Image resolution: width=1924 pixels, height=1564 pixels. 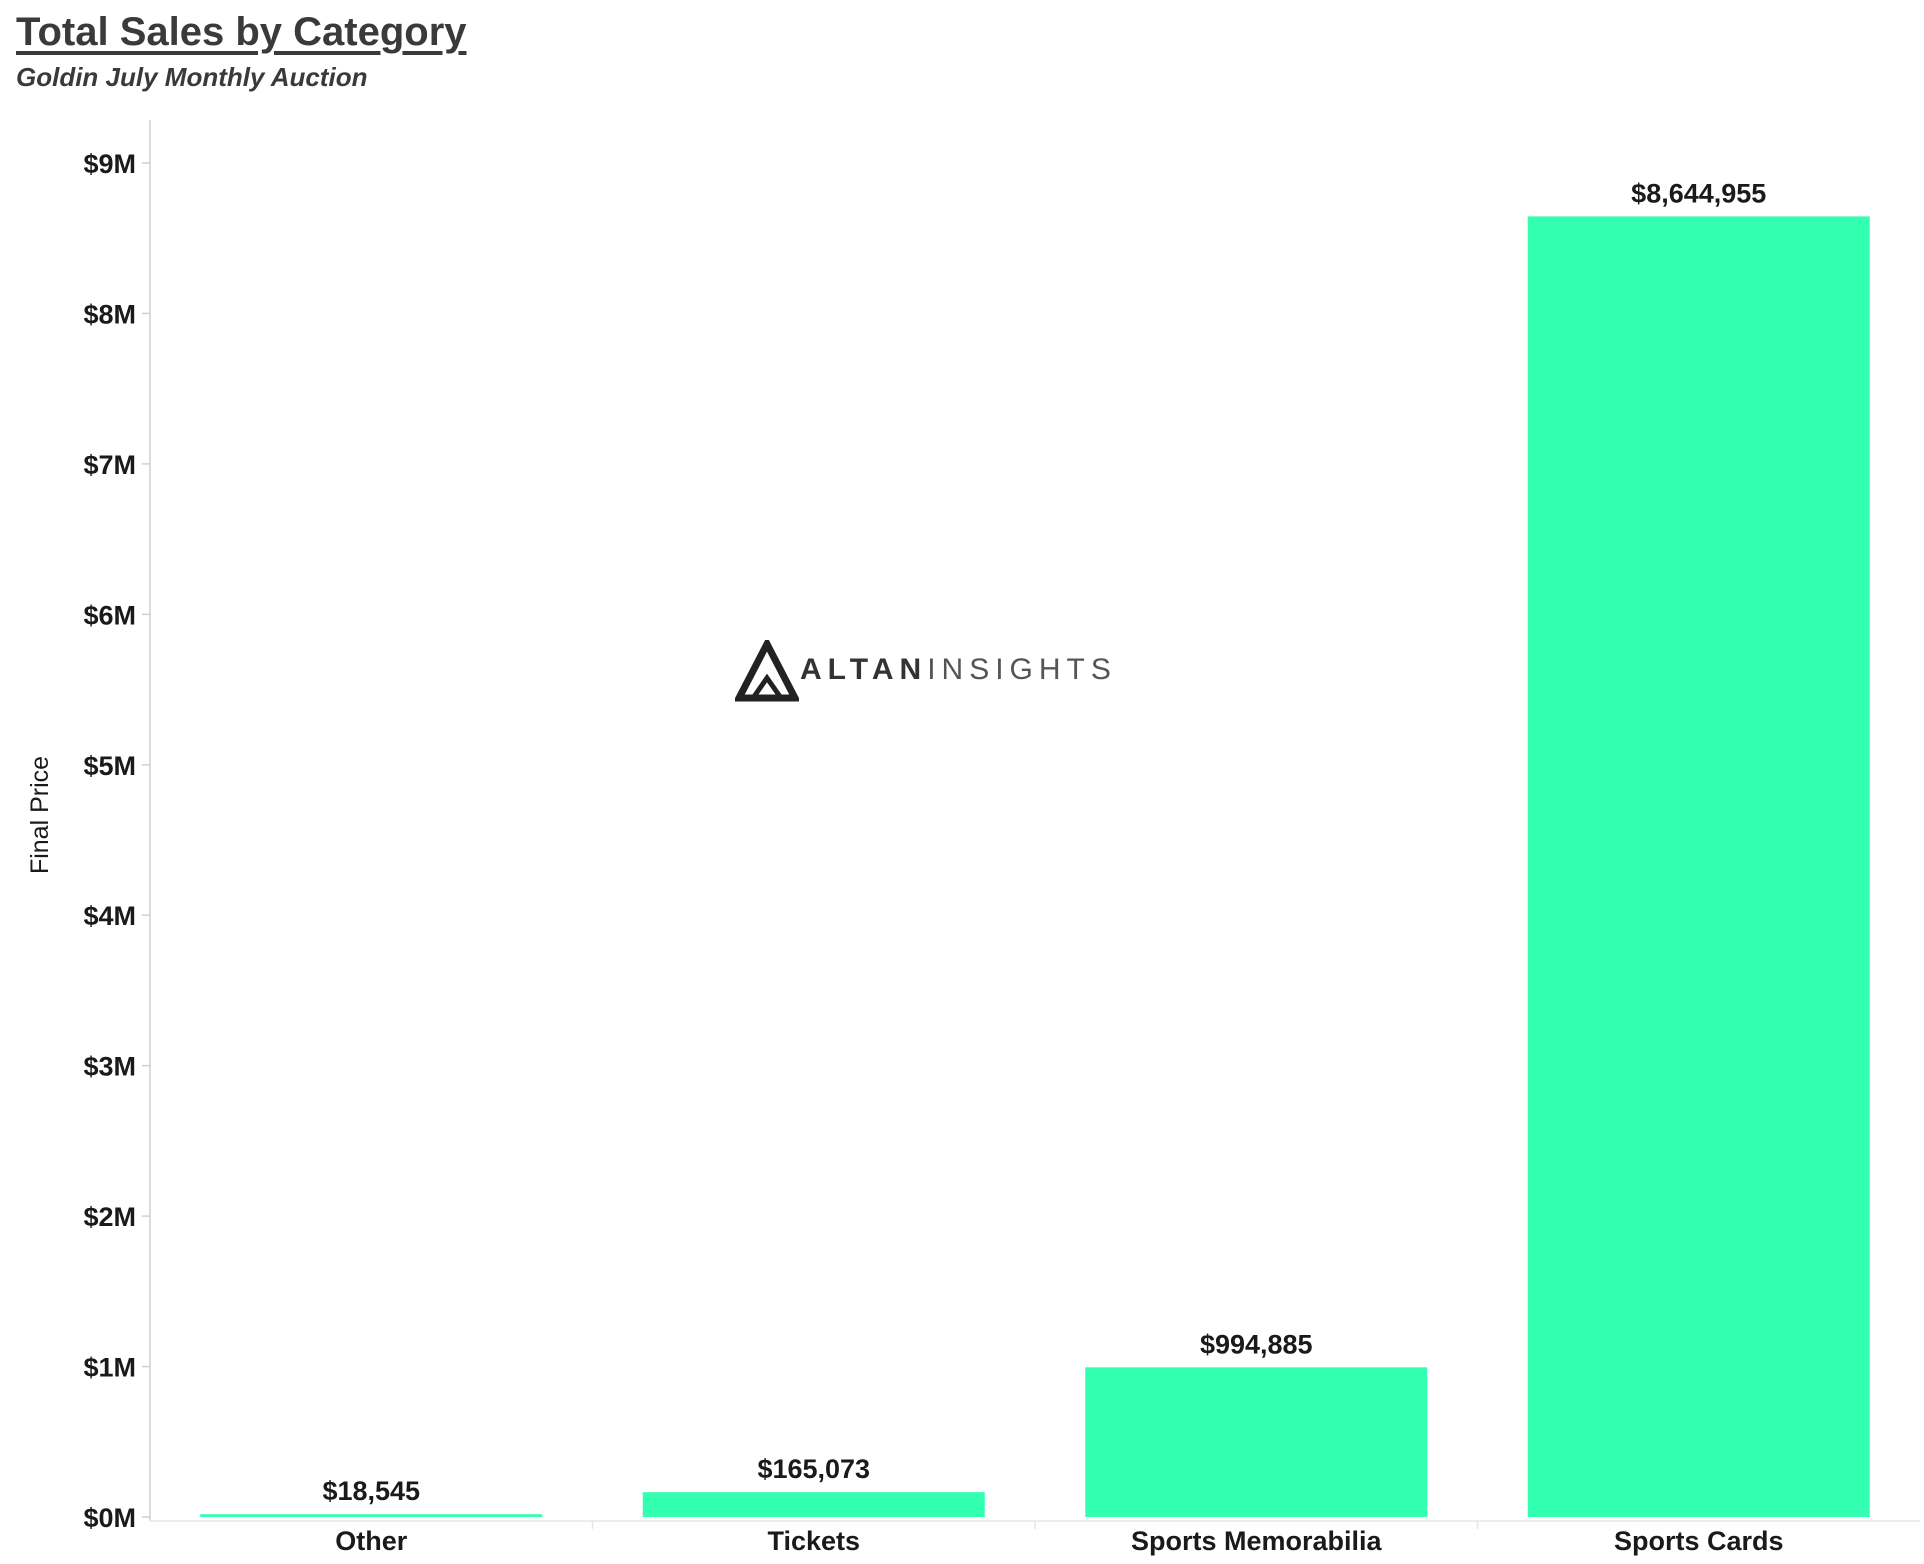 I want to click on altan-logo-icon, so click(x=767, y=669).